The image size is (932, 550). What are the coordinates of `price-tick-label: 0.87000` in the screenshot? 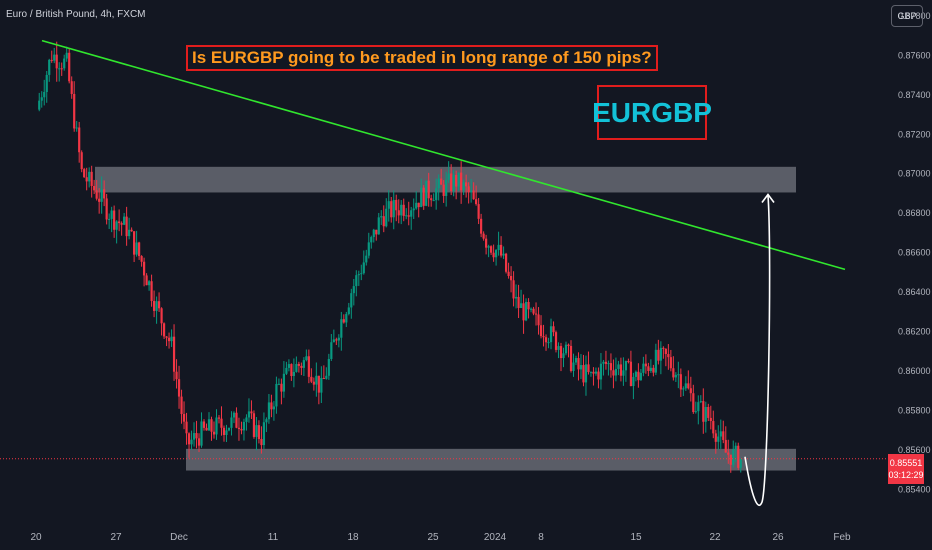 It's located at (914, 174).